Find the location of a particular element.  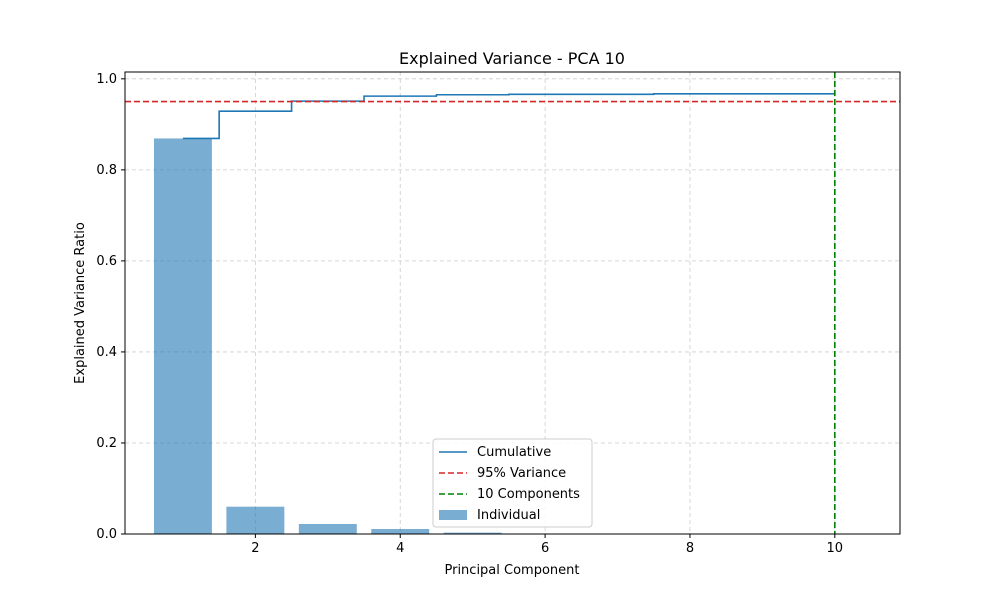

legend-label: 95% Variance is located at coordinates (521, 473).